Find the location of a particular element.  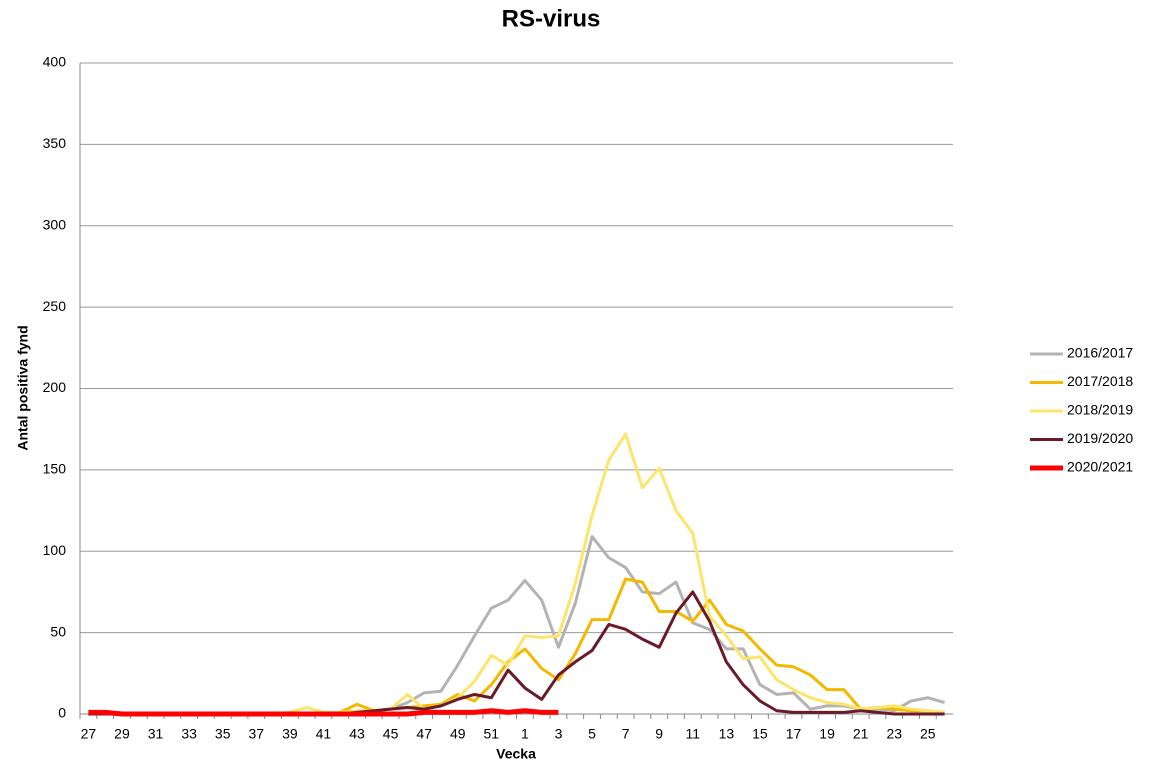

x-tick-label: 45 is located at coordinates (391, 734).